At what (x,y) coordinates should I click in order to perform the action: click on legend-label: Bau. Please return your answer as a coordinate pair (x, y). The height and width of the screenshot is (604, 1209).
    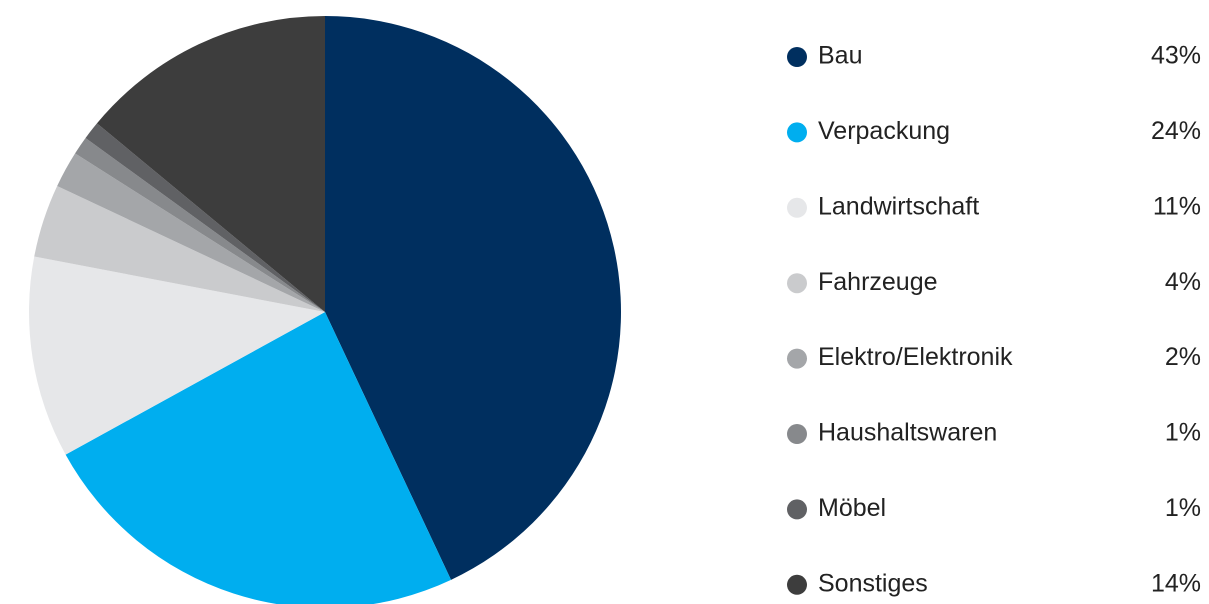
    Looking at the image, I should click on (840, 56).